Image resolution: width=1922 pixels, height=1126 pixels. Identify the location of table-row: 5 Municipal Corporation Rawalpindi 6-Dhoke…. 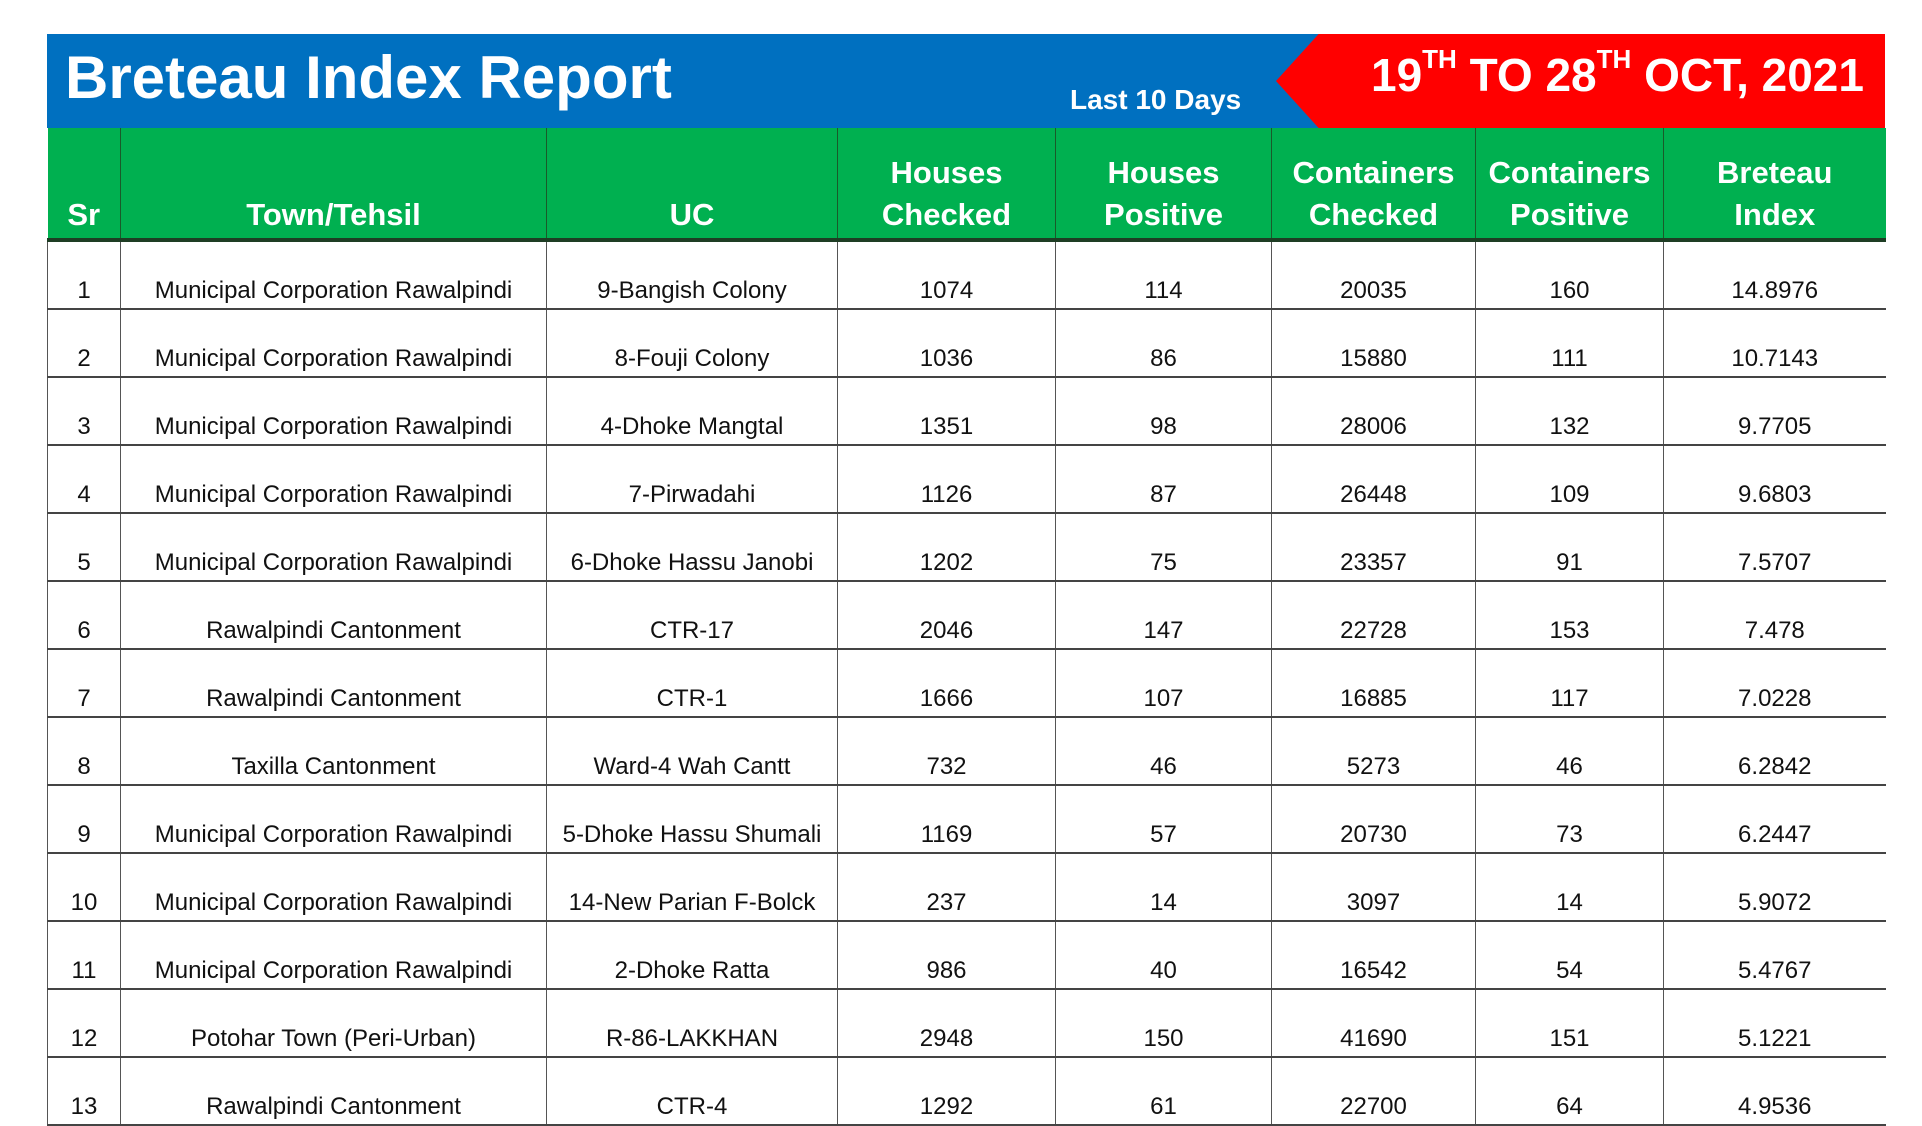
(966, 547).